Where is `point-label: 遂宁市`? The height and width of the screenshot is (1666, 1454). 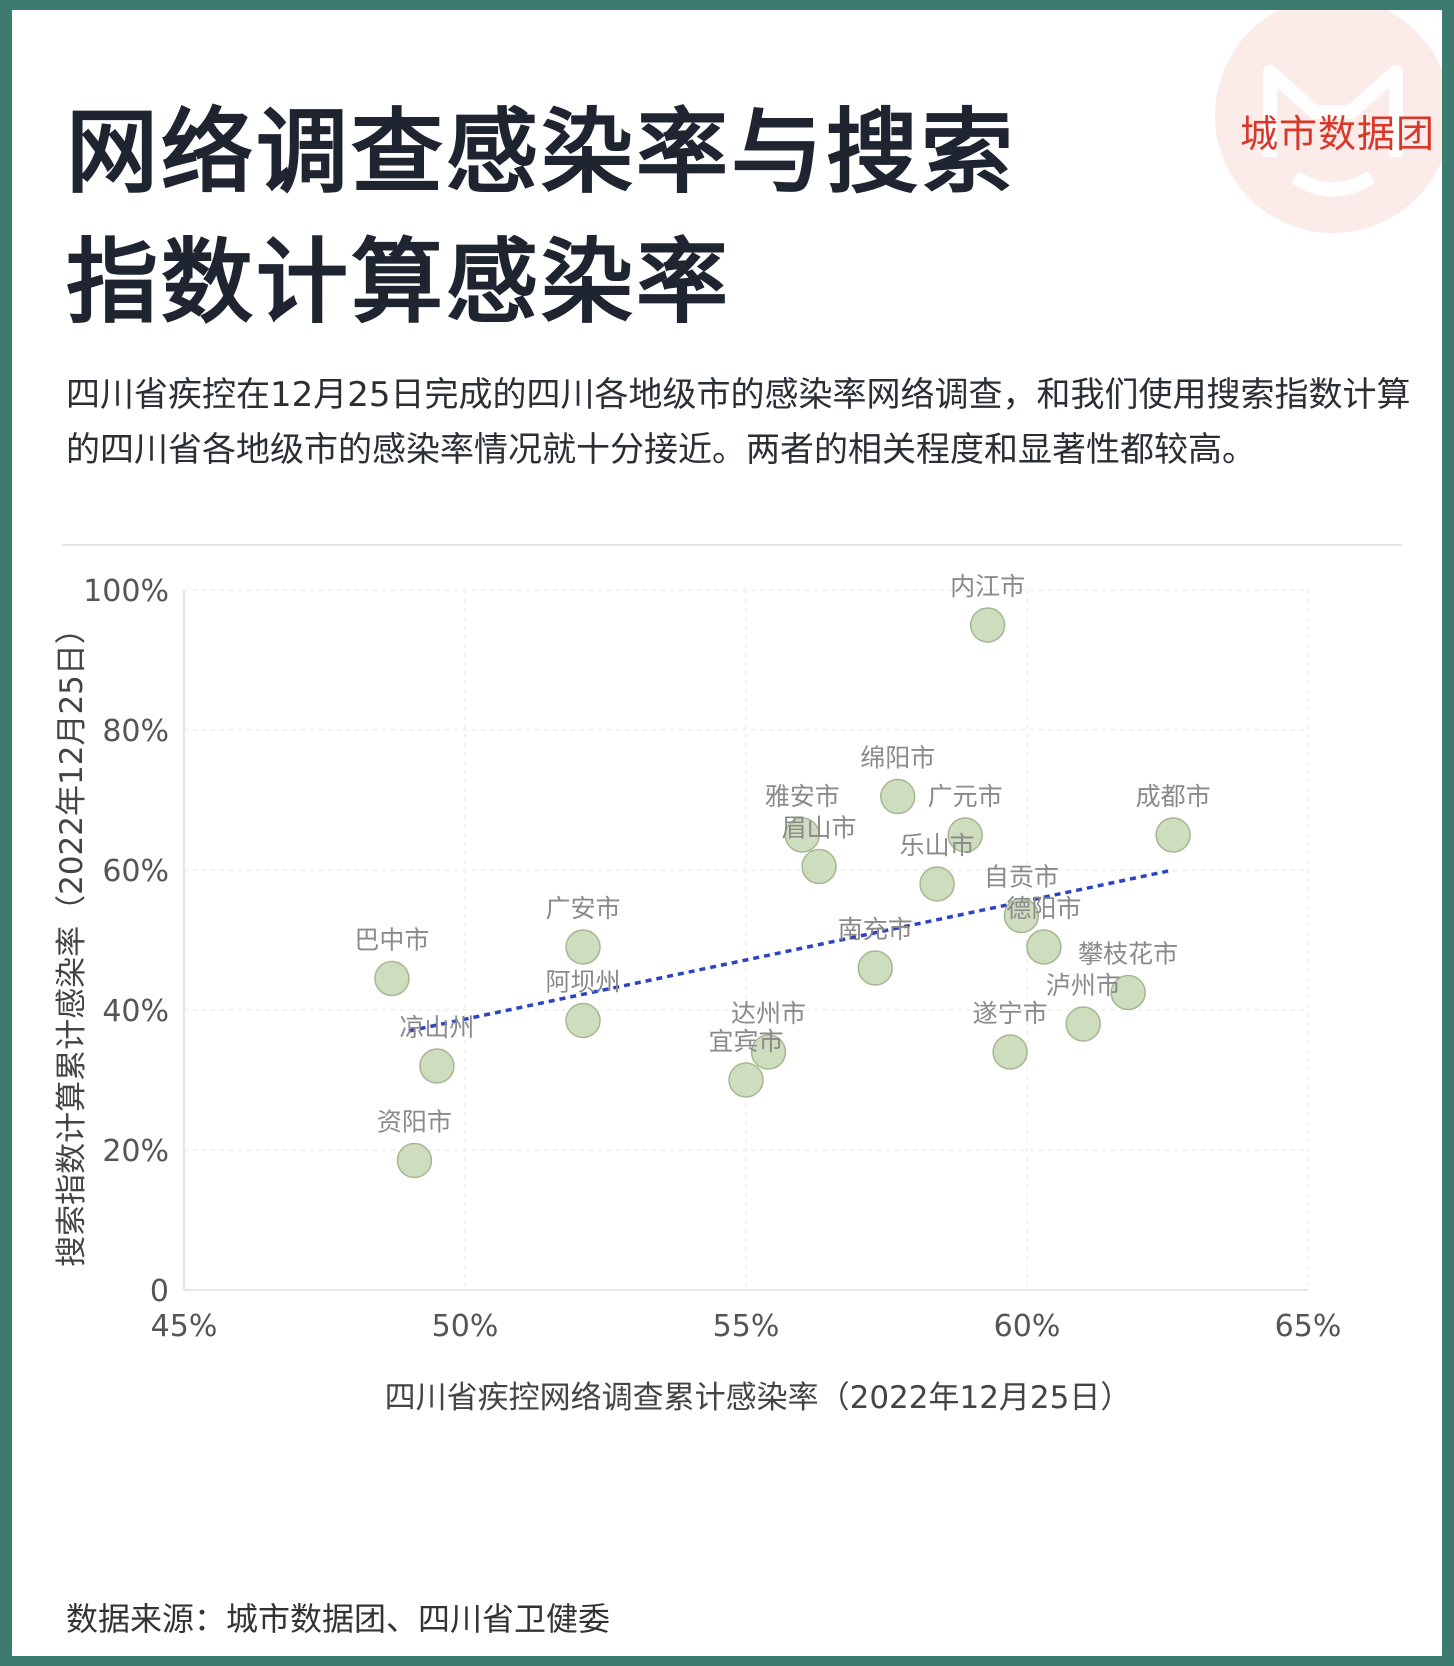
point-label: 遂宁市 is located at coordinates (1010, 1013).